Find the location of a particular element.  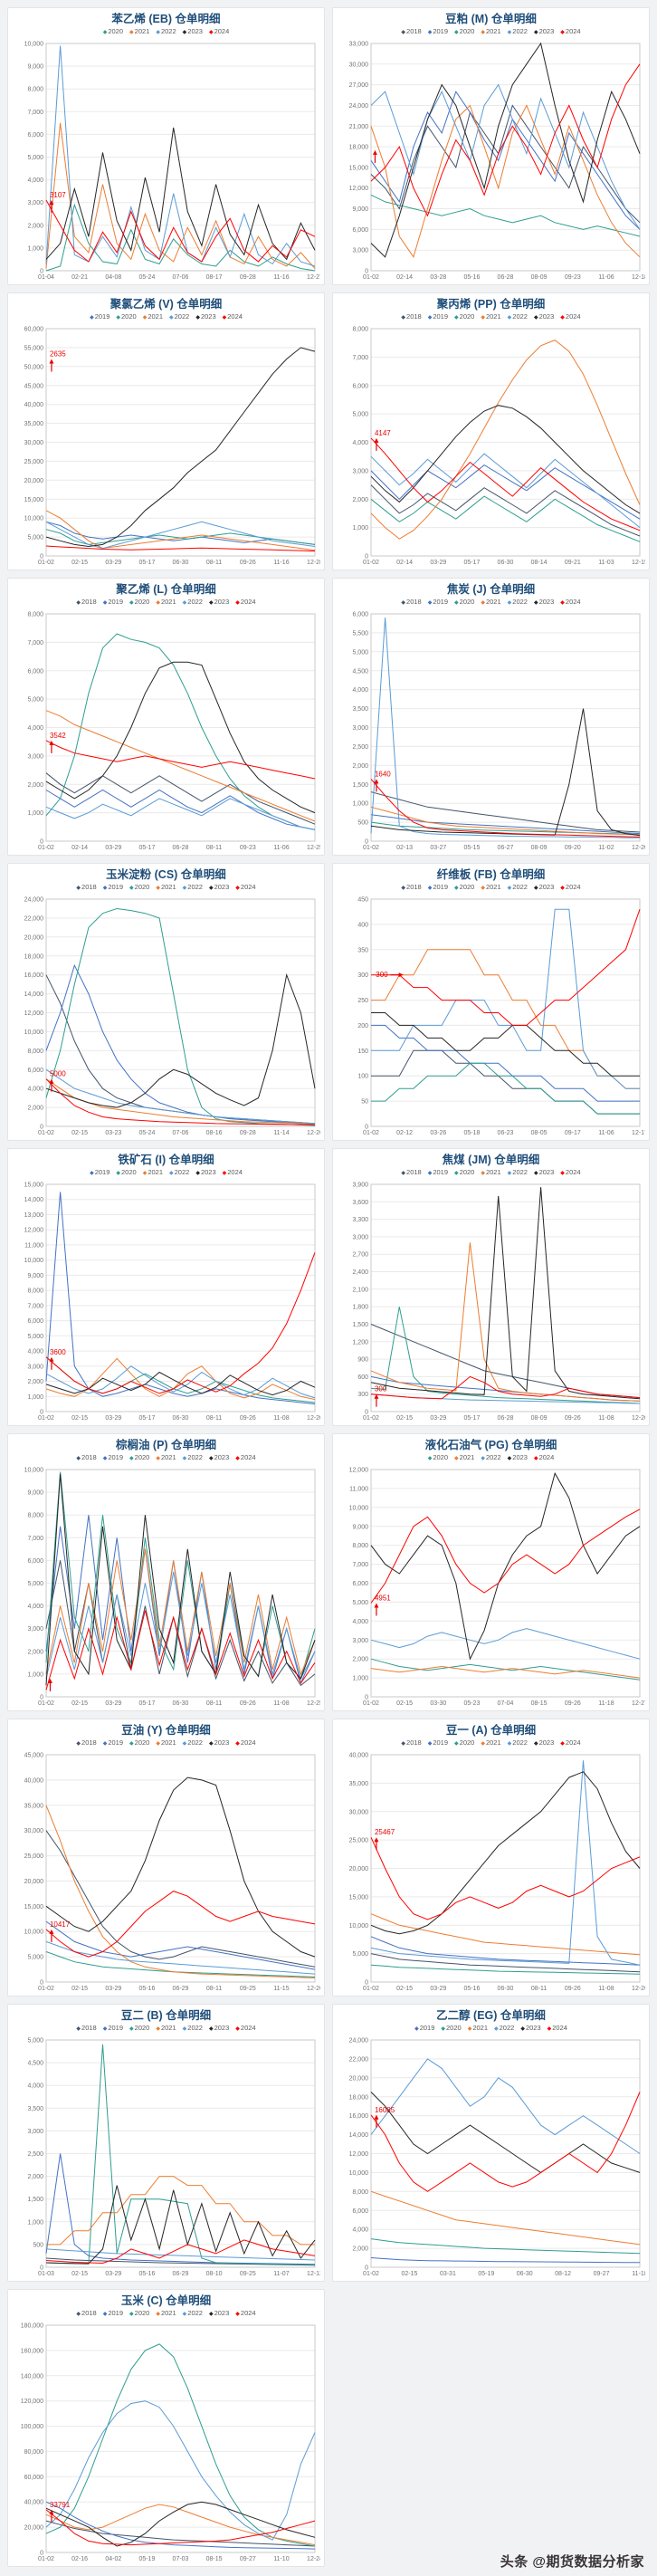

svg-text: 3,000 is located at coordinates (35, 2132).